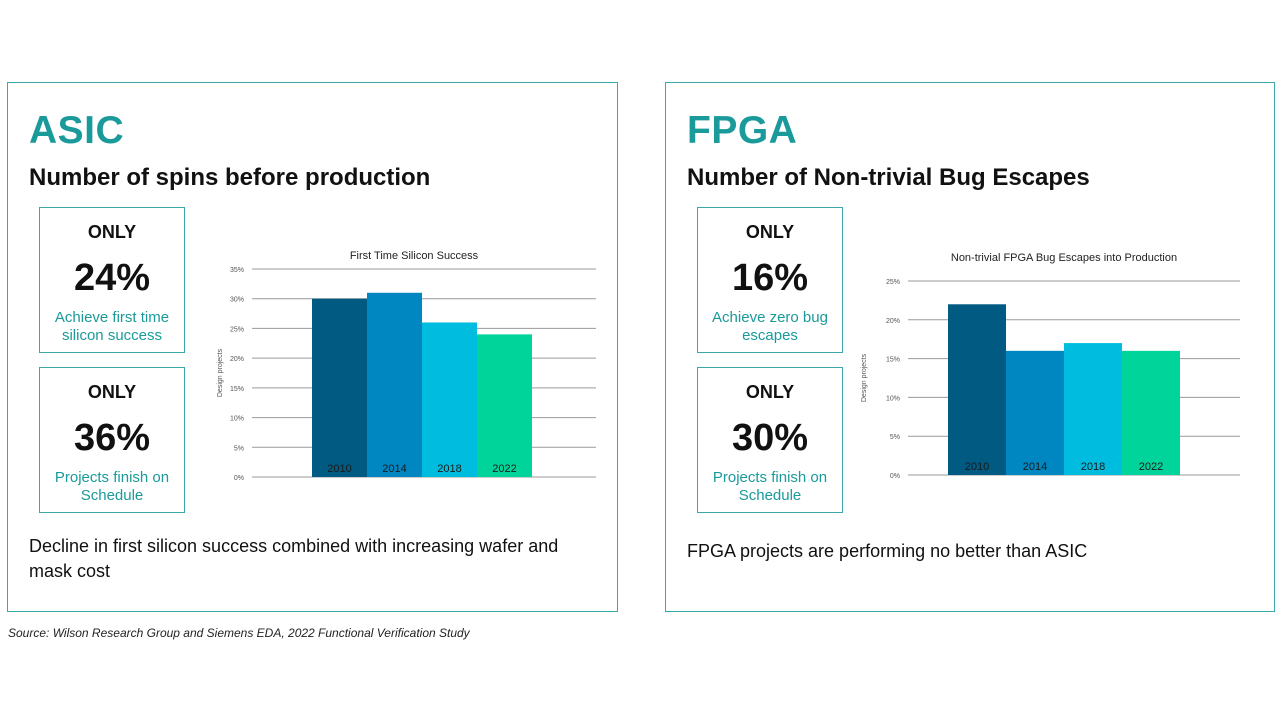 Image resolution: width=1280 pixels, height=721 pixels. What do you see at coordinates (112, 326) in the screenshot?
I see `stat-caption: Achieve first time silicon success` at bounding box center [112, 326].